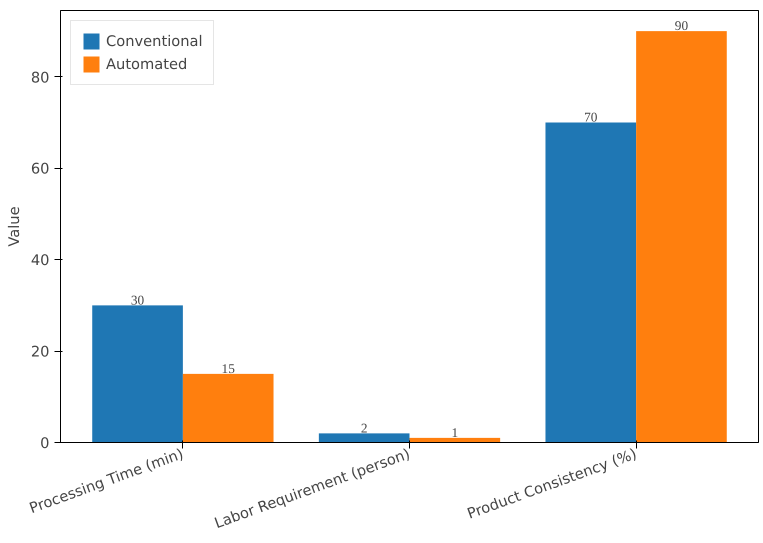 The height and width of the screenshot is (543, 763). Describe the element at coordinates (229, 368) in the screenshot. I see `data-label: 15` at that location.